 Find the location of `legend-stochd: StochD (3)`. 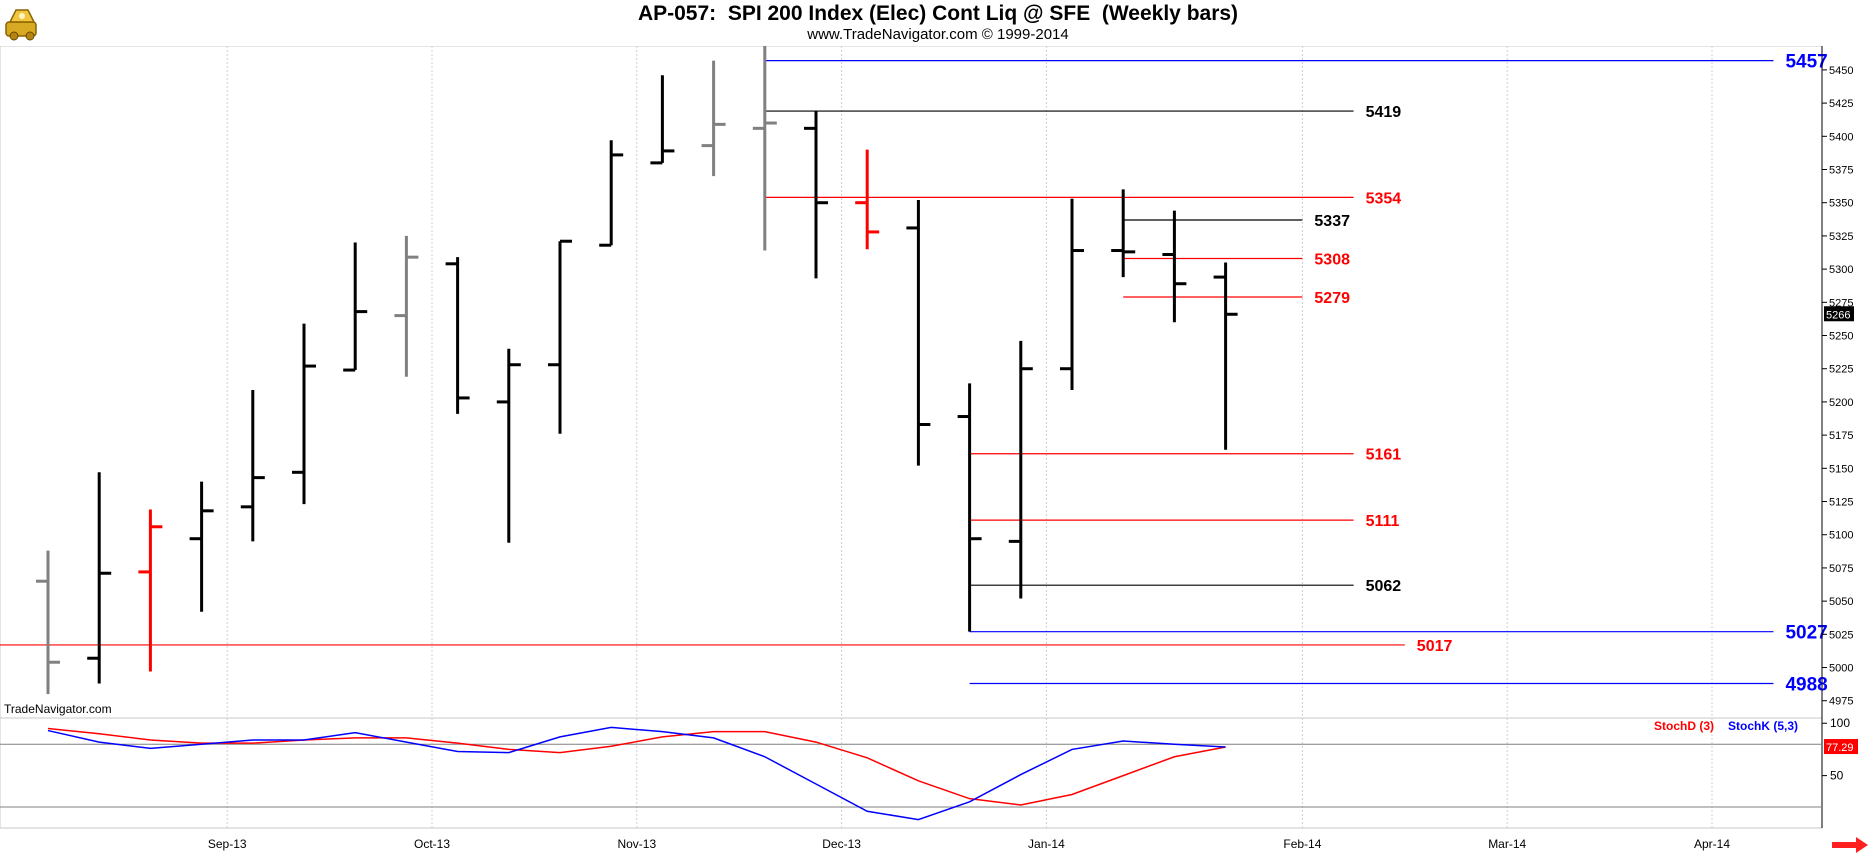

legend-stochd: StochD (3) is located at coordinates (1684, 726).